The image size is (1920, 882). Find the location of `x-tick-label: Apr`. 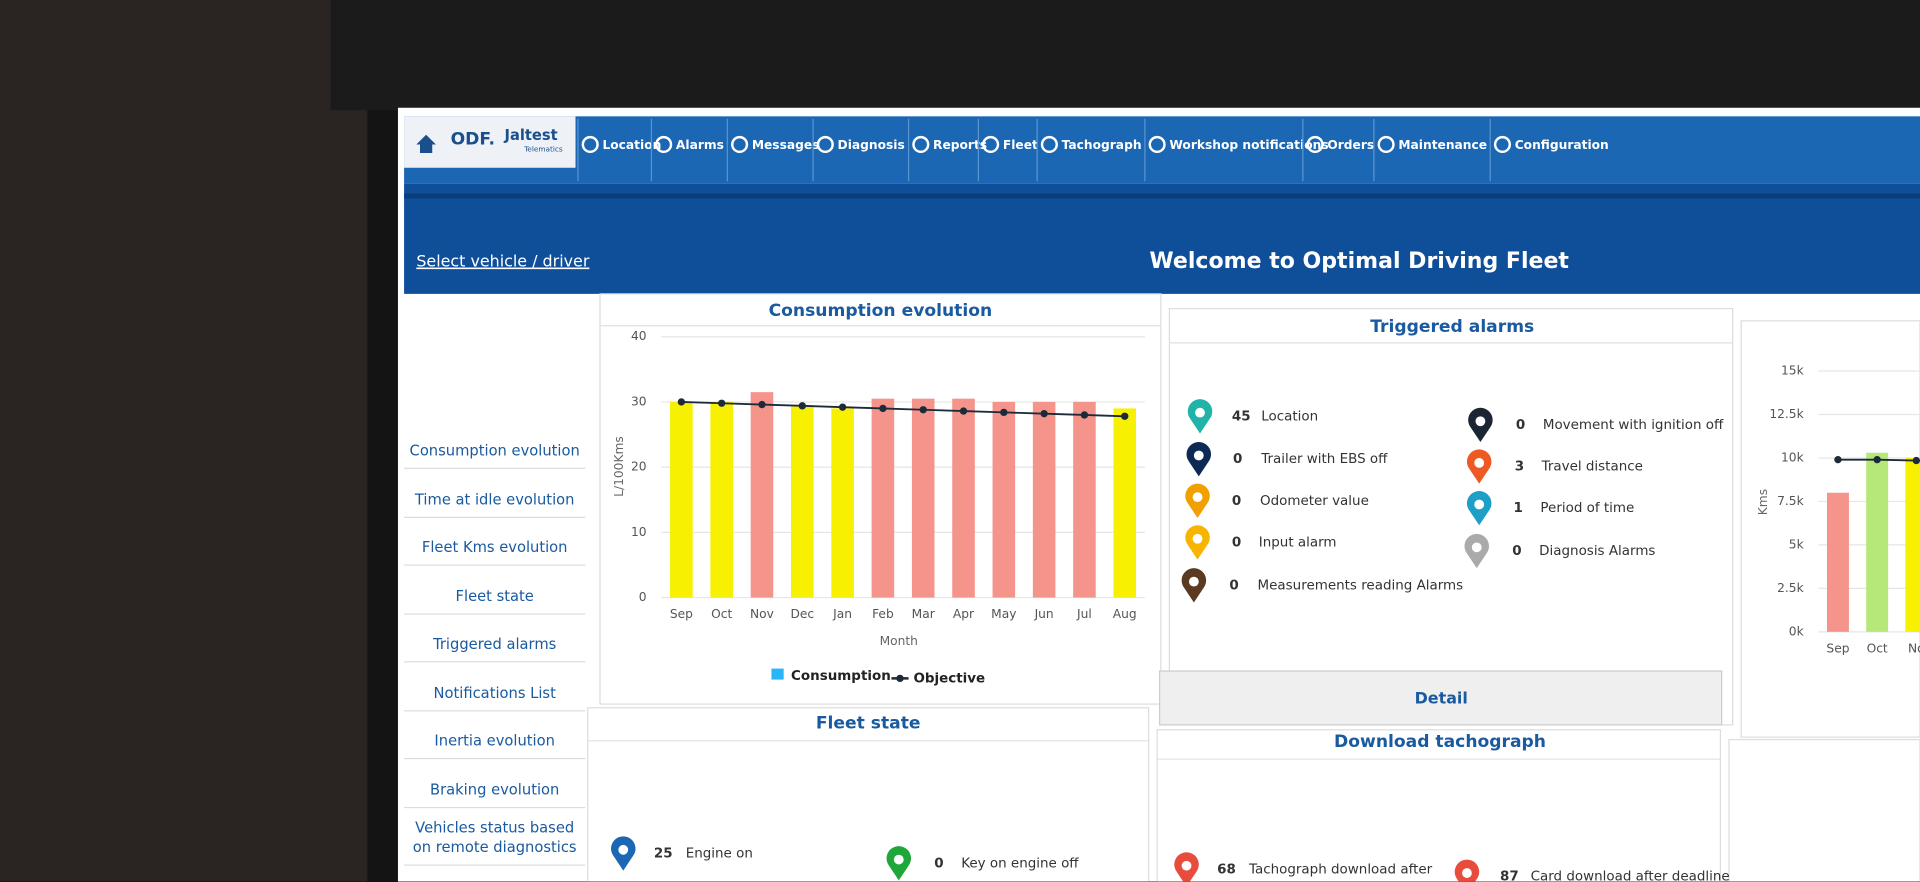

x-tick-label: Apr is located at coordinates (964, 614).